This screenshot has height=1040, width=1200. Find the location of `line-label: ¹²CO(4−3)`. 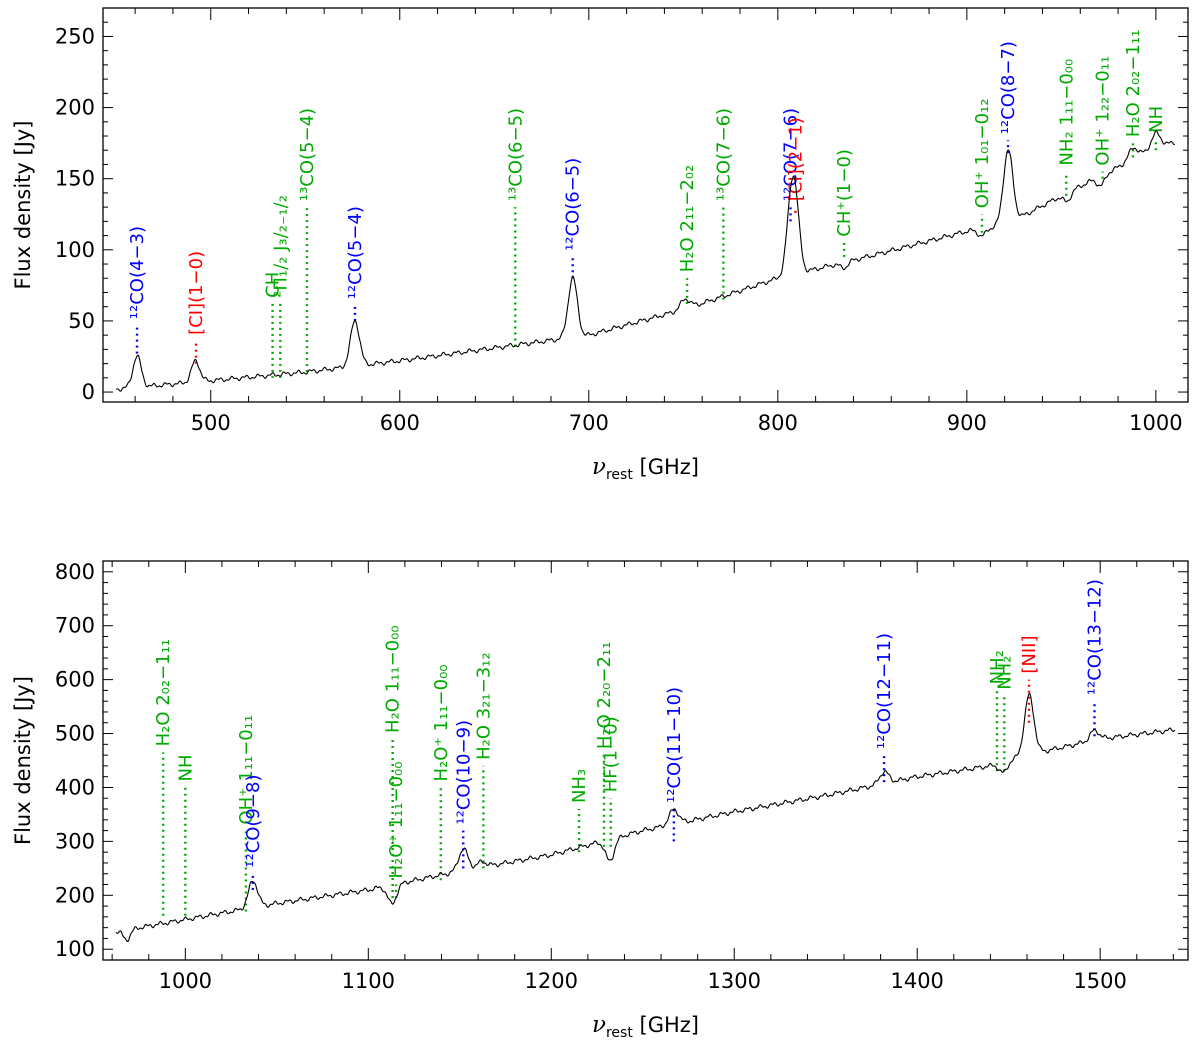

line-label: ¹²CO(4−3) is located at coordinates (137, 272).